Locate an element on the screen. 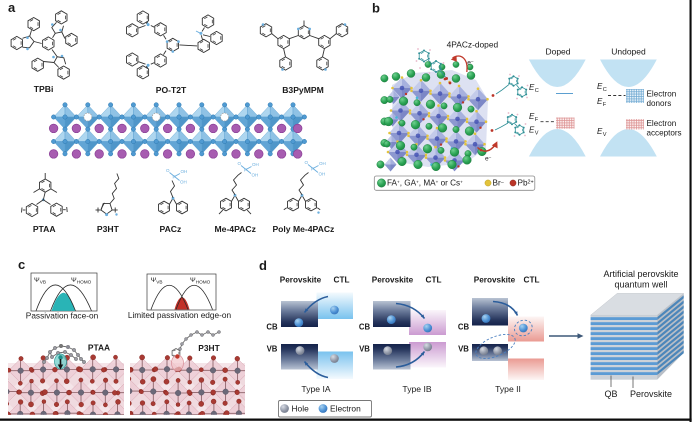  svg-text: PO-T2T is located at coordinates (171, 90).